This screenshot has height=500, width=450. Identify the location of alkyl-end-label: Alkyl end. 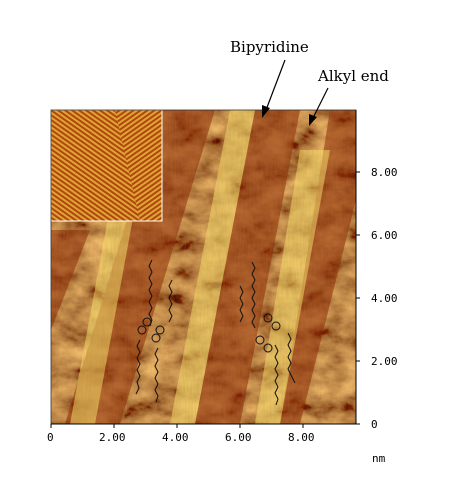
(353, 76).